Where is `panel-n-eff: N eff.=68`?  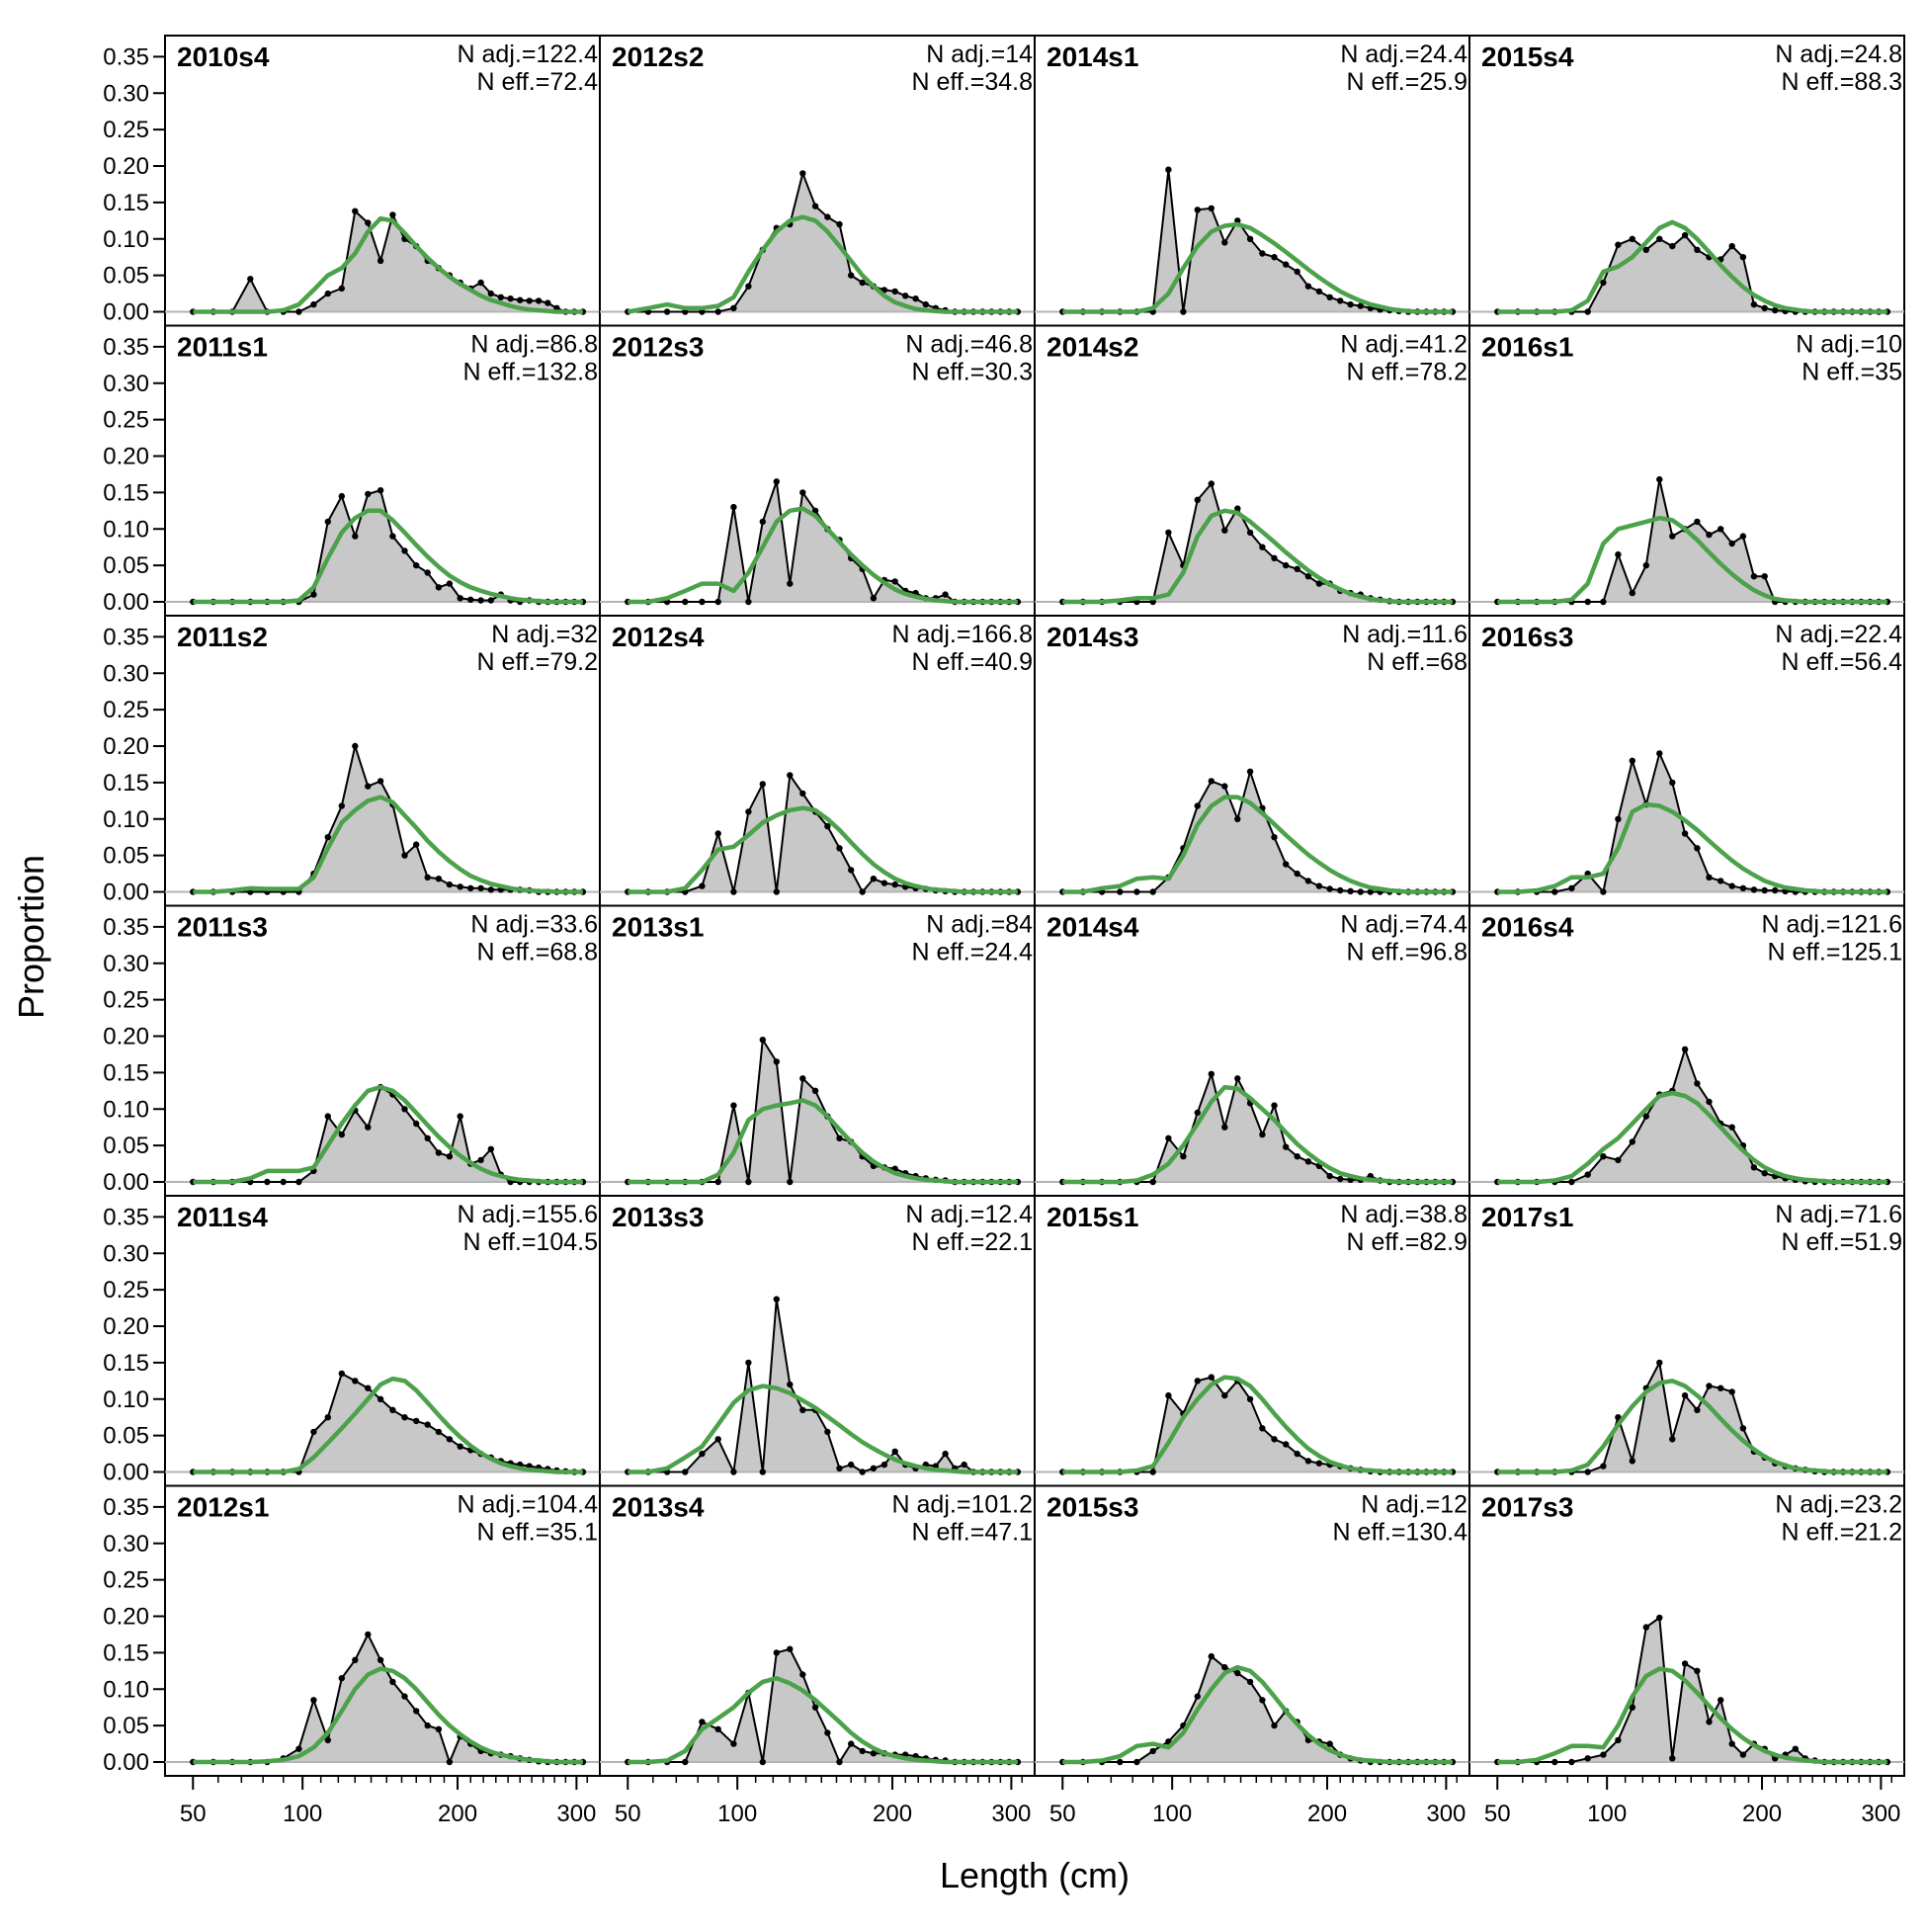 panel-n-eff: N eff.=68 is located at coordinates (1417, 662).